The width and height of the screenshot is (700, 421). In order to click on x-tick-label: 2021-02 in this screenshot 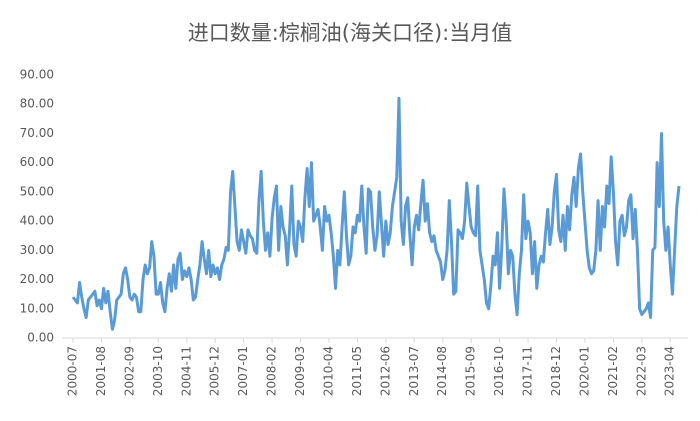, I will do `click(613, 371)`.